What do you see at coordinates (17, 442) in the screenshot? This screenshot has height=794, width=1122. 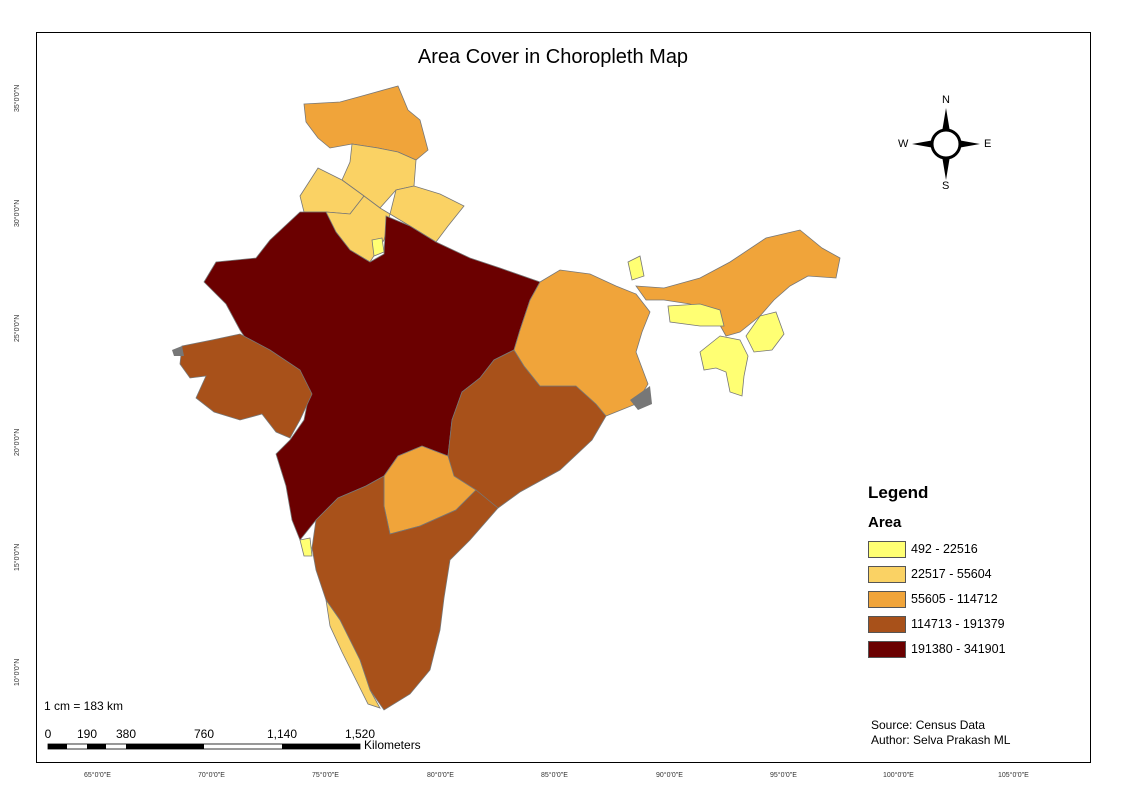 I see `lat-label: 20°0'0"N` at bounding box center [17, 442].